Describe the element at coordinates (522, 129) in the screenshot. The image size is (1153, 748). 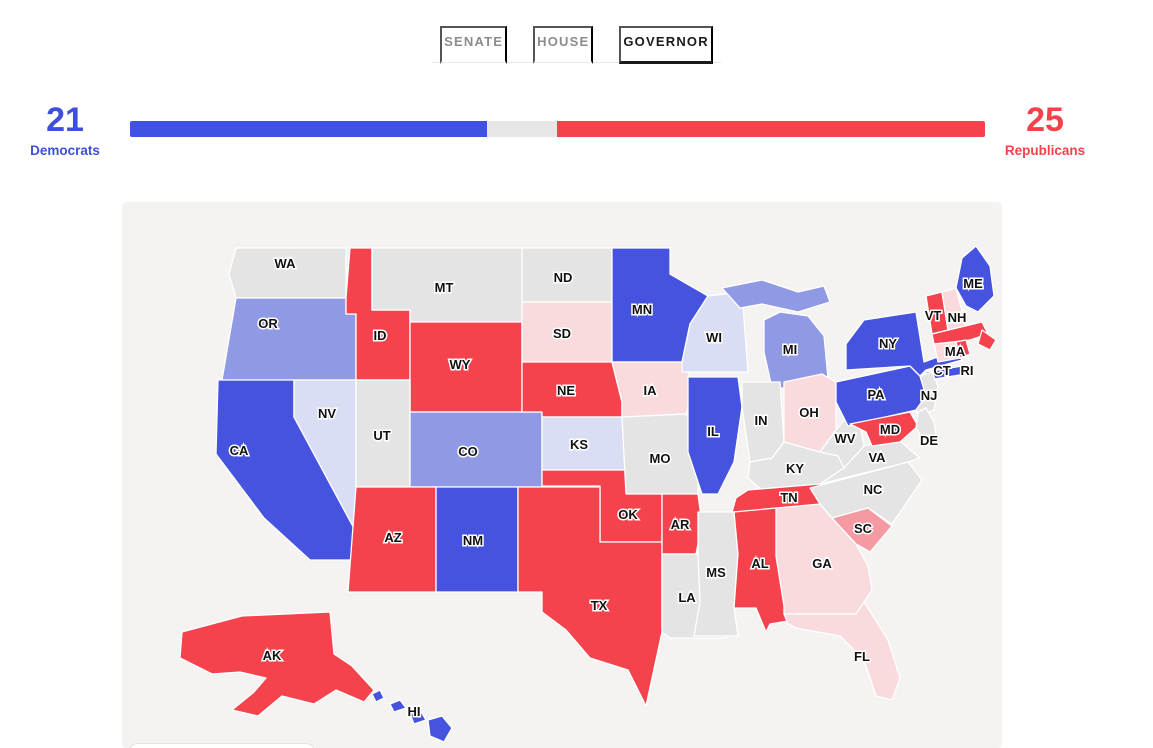
I see `balance-bar-undecided-segment` at that location.